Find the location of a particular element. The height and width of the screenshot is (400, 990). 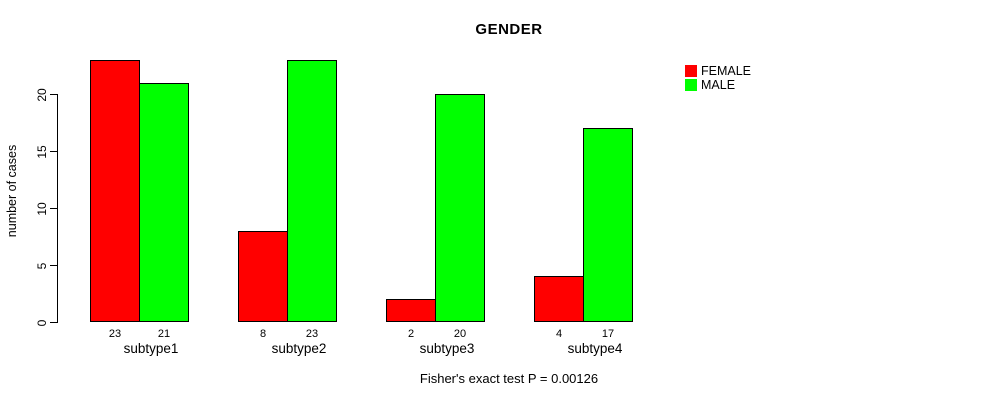

bar-value-label: 8 is located at coordinates (263, 334).